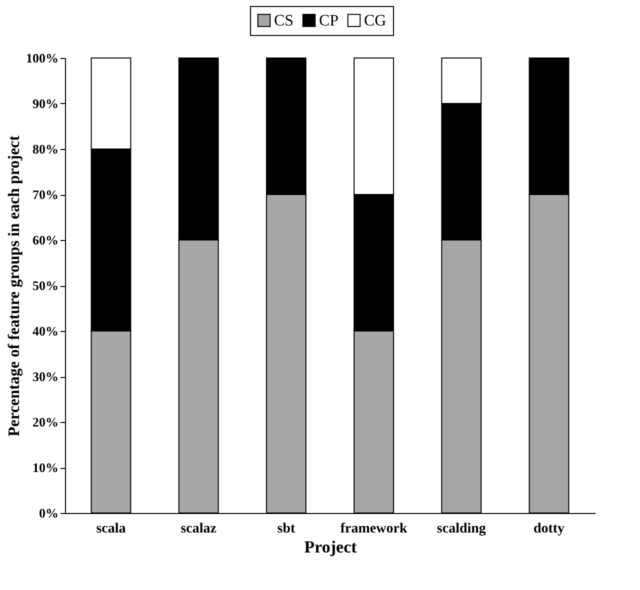 Image resolution: width=640 pixels, height=590 pixels. Describe the element at coordinates (374, 529) in the screenshot. I see `x-tick-label: framework` at that location.